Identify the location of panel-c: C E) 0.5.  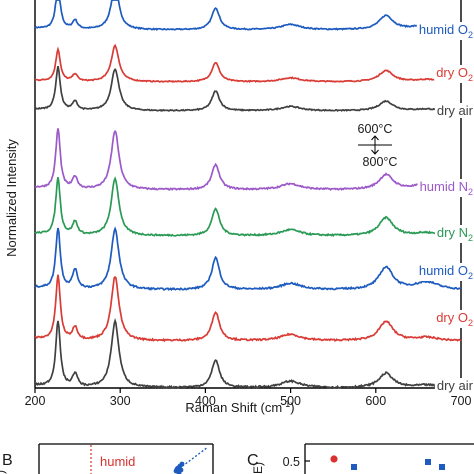
(360, 458).